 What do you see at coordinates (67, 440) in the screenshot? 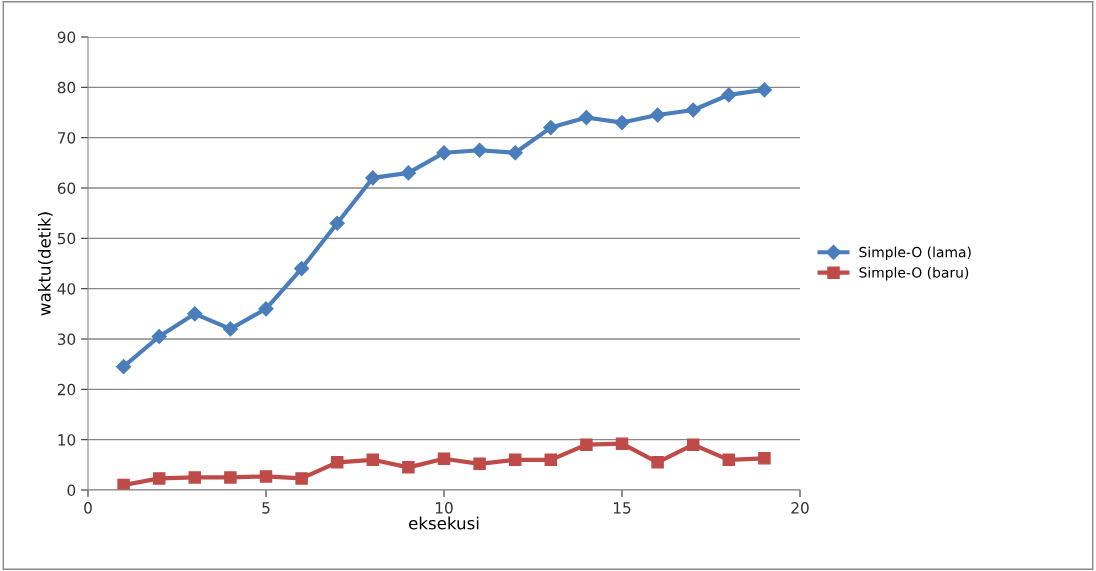
I see `y-tick-label: 10` at bounding box center [67, 440].